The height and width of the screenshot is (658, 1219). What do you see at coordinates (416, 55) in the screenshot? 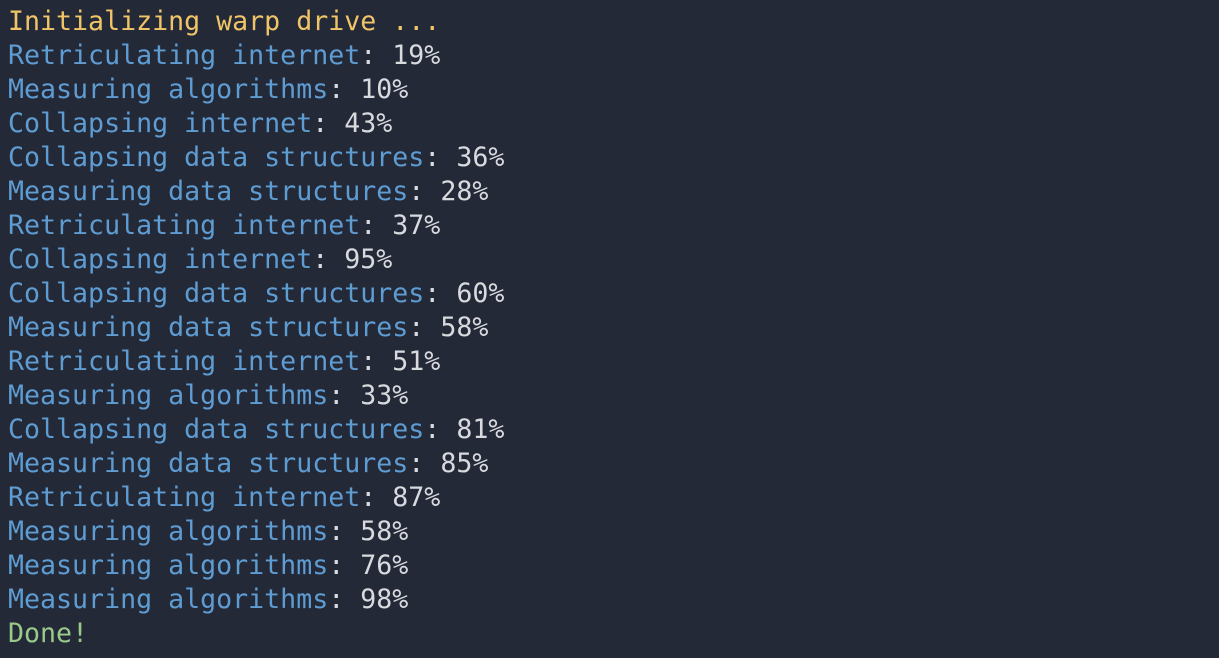
I see `task-percent: 19%` at bounding box center [416, 55].